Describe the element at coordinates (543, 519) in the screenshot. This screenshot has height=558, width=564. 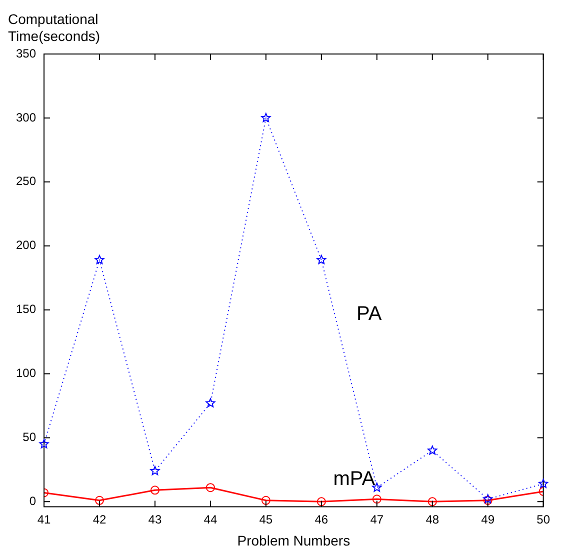
I see `x-tick-label: 50` at that location.